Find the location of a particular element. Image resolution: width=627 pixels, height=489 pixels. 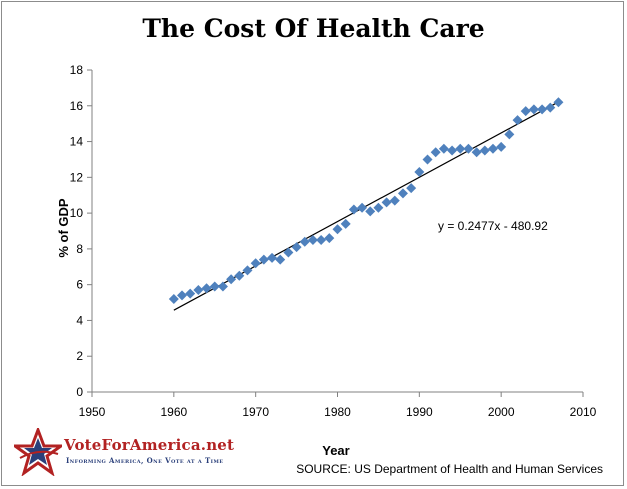

y-tick-label: 10 is located at coordinates (77, 213).